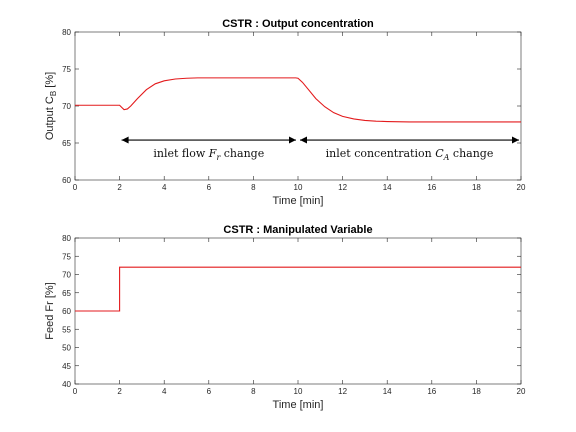 The height and width of the screenshot is (432, 576). I want to click on y-tick-label: 55, so click(66, 329).